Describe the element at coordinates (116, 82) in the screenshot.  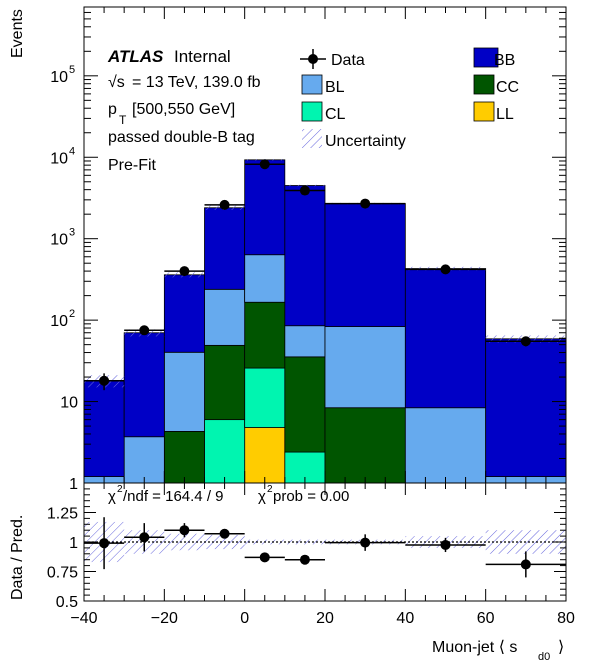
I see `sqrt-s-symbol: √s` at that location.